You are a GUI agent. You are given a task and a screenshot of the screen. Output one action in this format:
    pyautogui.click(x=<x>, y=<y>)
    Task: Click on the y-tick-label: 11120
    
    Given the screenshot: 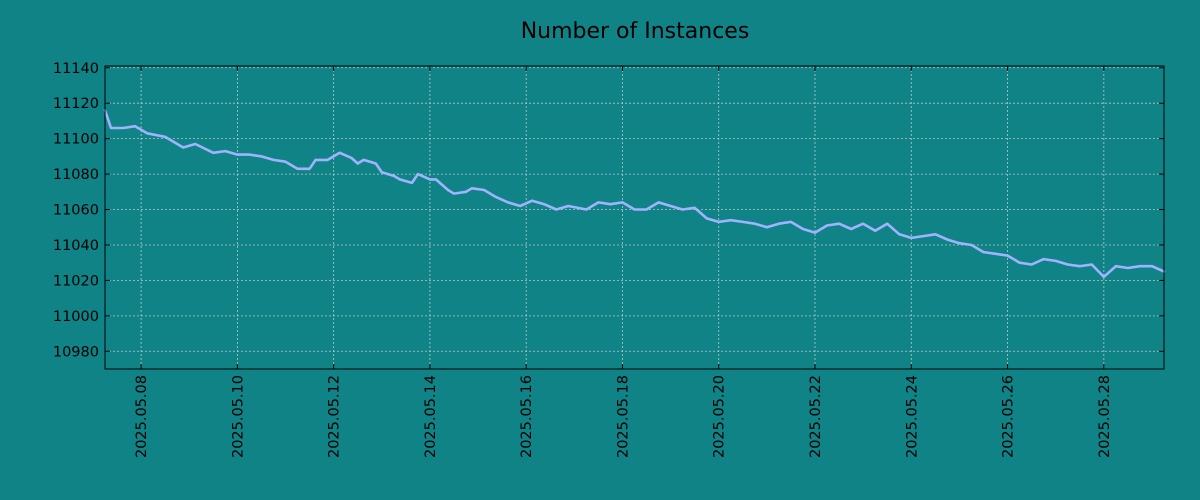 What is the action you would take?
    pyautogui.click(x=76, y=104)
    